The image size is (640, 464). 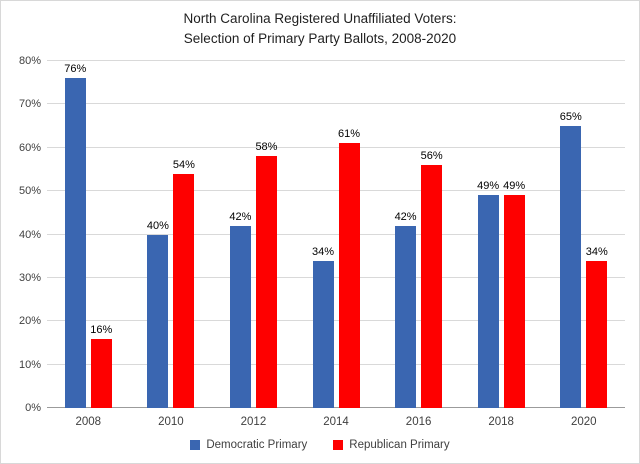 I want to click on legend-item: Republican Primary, so click(x=391, y=445).